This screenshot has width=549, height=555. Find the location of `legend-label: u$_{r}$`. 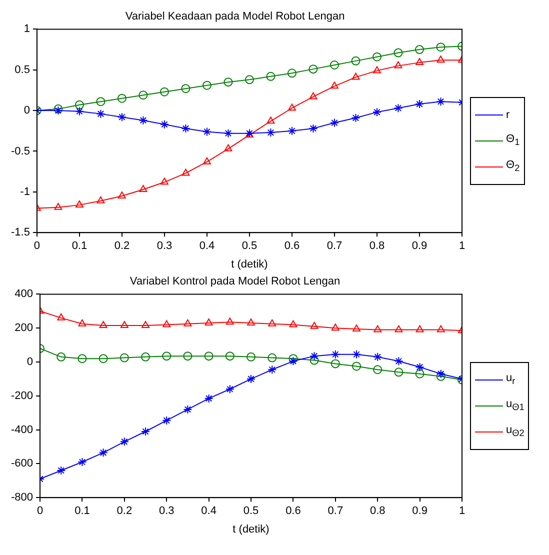

legend-label: u$_{r}$ is located at coordinates (511, 379).